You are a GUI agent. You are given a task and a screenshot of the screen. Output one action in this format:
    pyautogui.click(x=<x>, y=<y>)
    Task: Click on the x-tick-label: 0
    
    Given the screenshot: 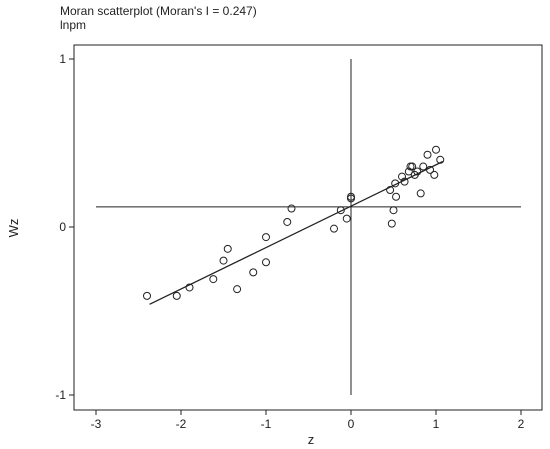 What is the action you would take?
    pyautogui.click(x=351, y=424)
    